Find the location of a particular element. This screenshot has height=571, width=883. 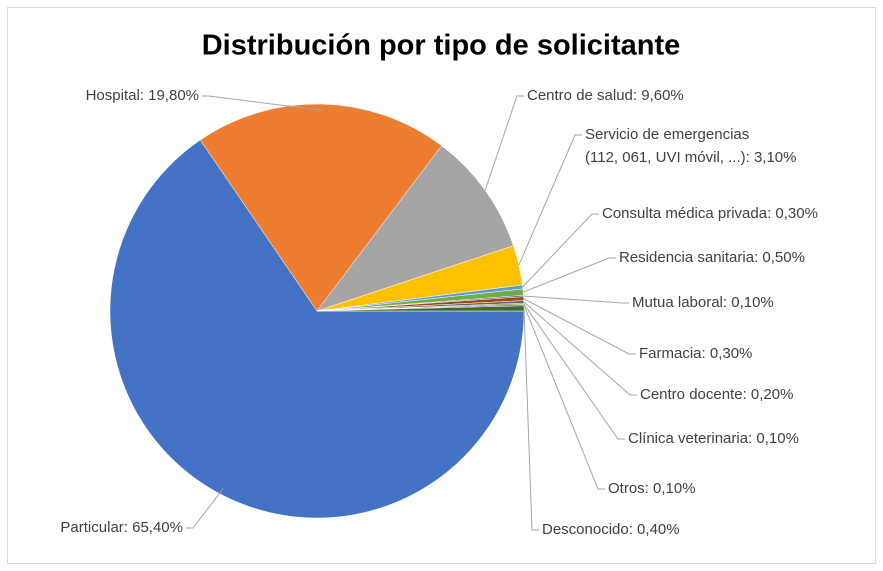

chart-title: Distribución por tipo de solicitante is located at coordinates (441, 46).